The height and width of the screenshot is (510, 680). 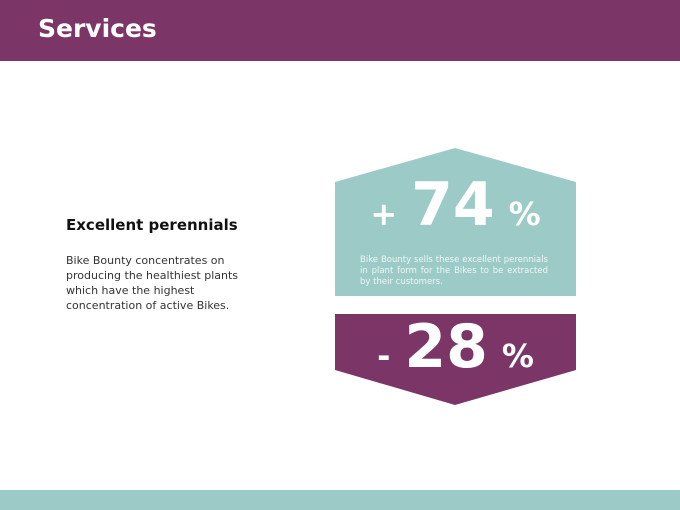 What do you see at coordinates (152, 225) in the screenshot?
I see `section-heading: Excellent perennials` at bounding box center [152, 225].